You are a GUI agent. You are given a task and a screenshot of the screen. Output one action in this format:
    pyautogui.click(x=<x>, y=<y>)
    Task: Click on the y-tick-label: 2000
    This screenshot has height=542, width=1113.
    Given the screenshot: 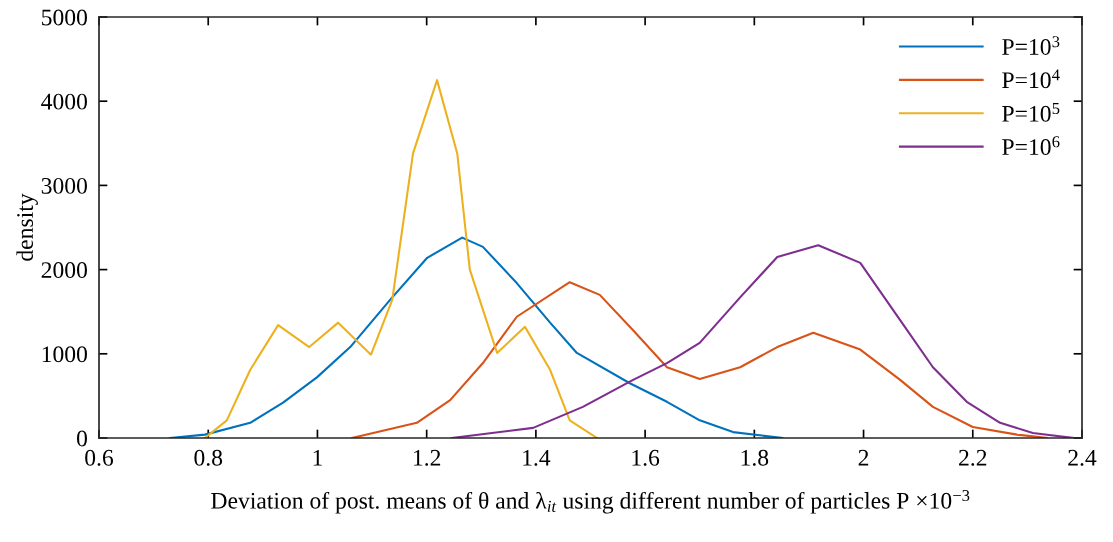 What is the action you would take?
    pyautogui.click(x=64, y=270)
    